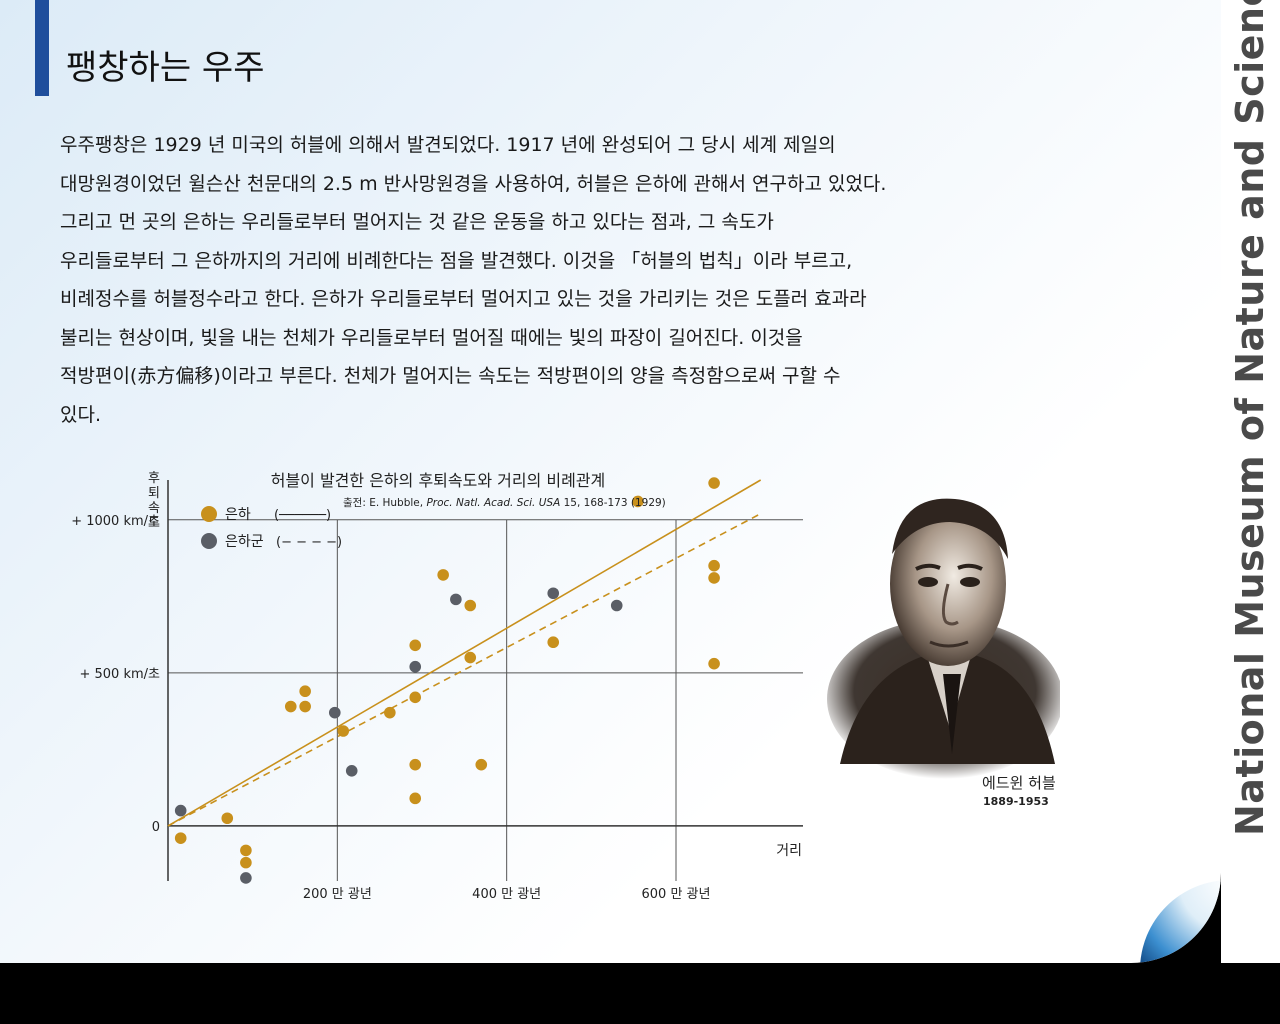 The width and height of the screenshot is (1280, 1024). I want to click on legend: 은하 (──────) 은하군 (− − − −), so click(271, 528).